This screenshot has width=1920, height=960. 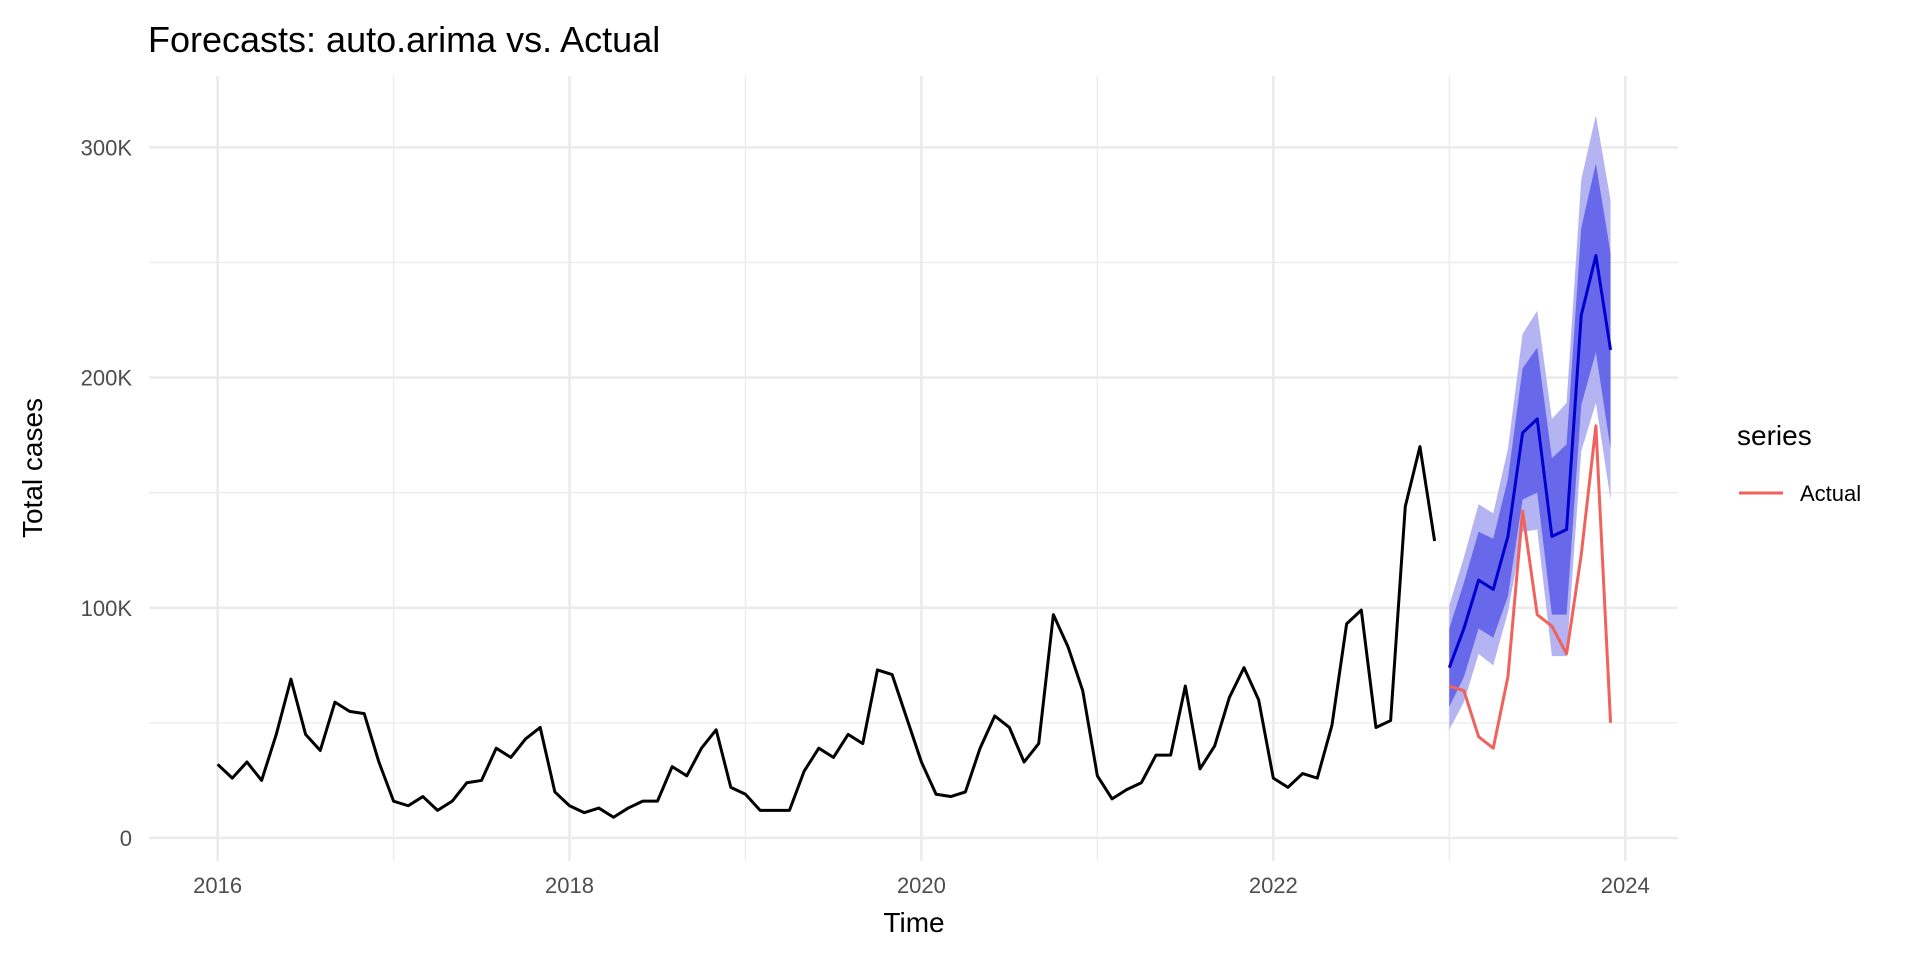 What do you see at coordinates (1273, 885) in the screenshot?
I see `x-tick-label: 2022` at bounding box center [1273, 885].